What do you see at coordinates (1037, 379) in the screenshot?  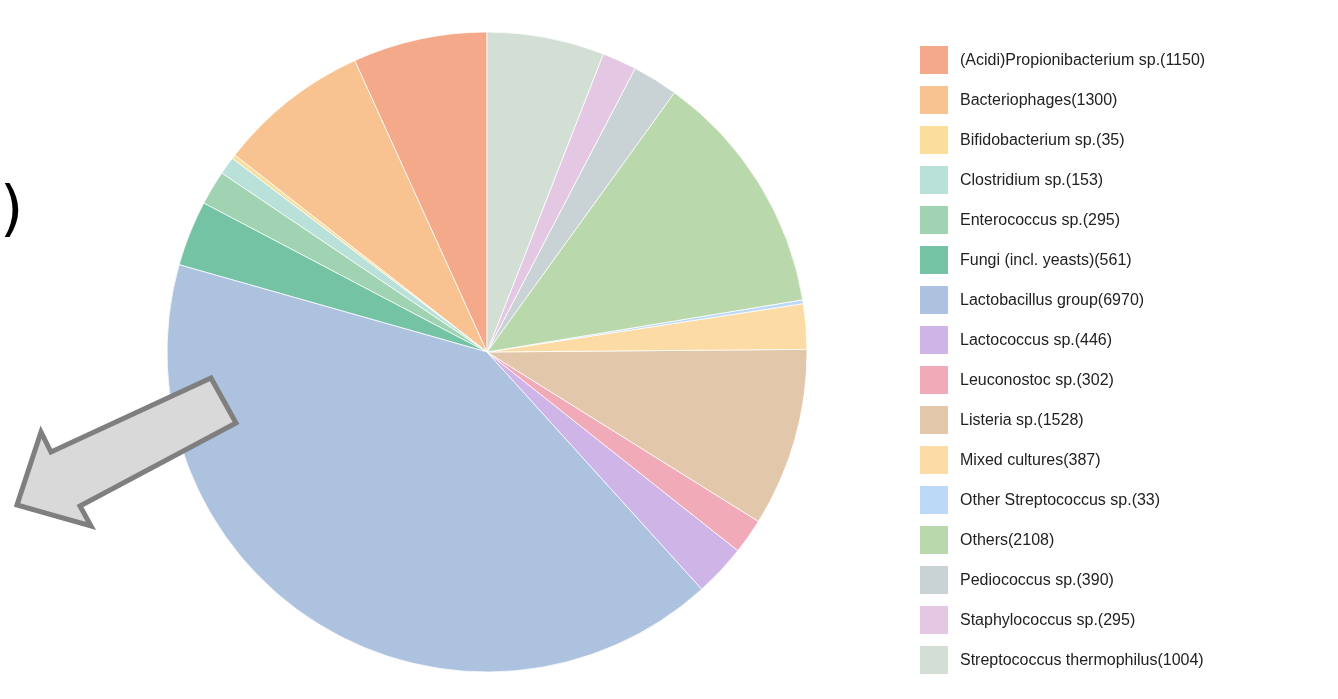 I see `legend-label: Leuconostoc sp.(302)` at bounding box center [1037, 379].